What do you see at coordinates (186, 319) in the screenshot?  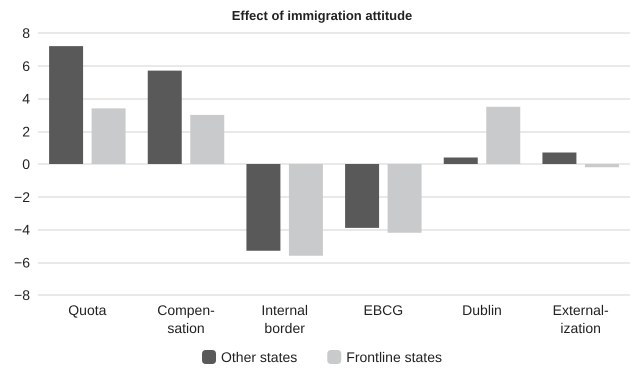 I see `x-tick-label: Compen- sation` at bounding box center [186, 319].